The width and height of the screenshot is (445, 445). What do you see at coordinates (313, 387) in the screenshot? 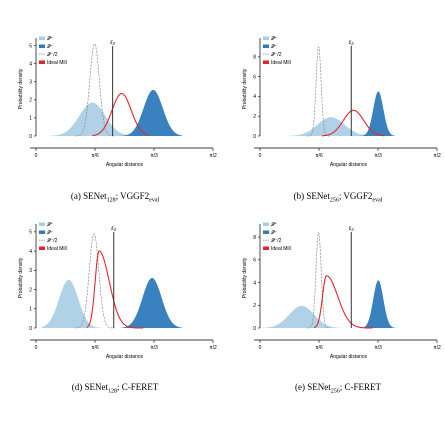
I see `caption-text: (e) SENet` at bounding box center [313, 387].